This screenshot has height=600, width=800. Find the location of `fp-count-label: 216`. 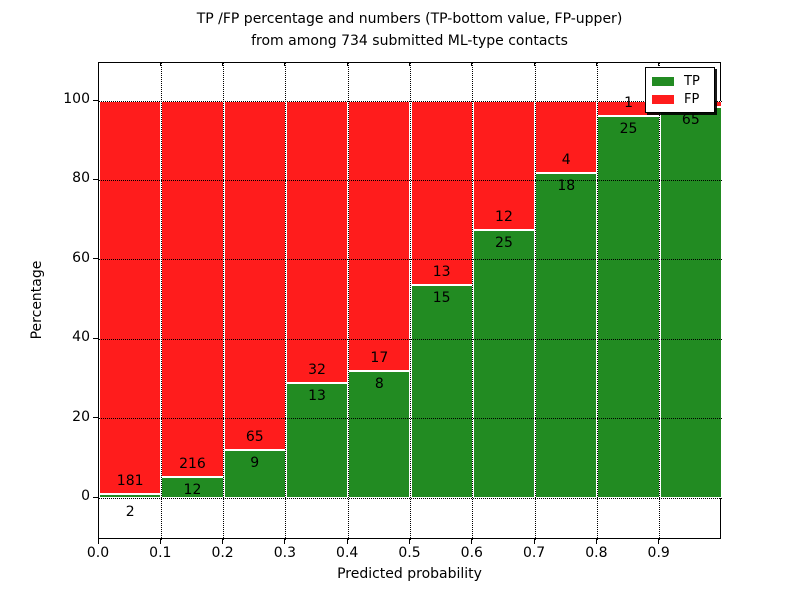

fp-count-label: 216 is located at coordinates (192, 464).